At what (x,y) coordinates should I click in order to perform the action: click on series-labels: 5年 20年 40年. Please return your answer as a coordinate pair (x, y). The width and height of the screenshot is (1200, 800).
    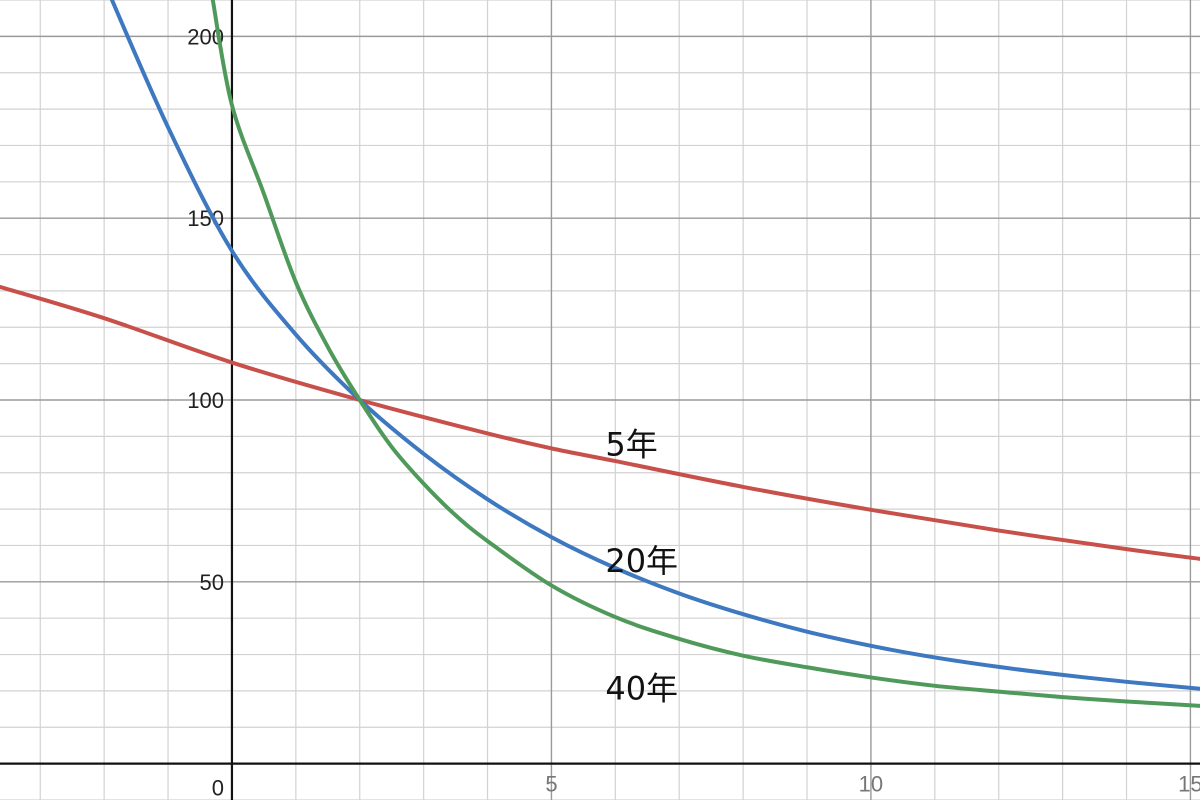
    Looking at the image, I should click on (641, 567).